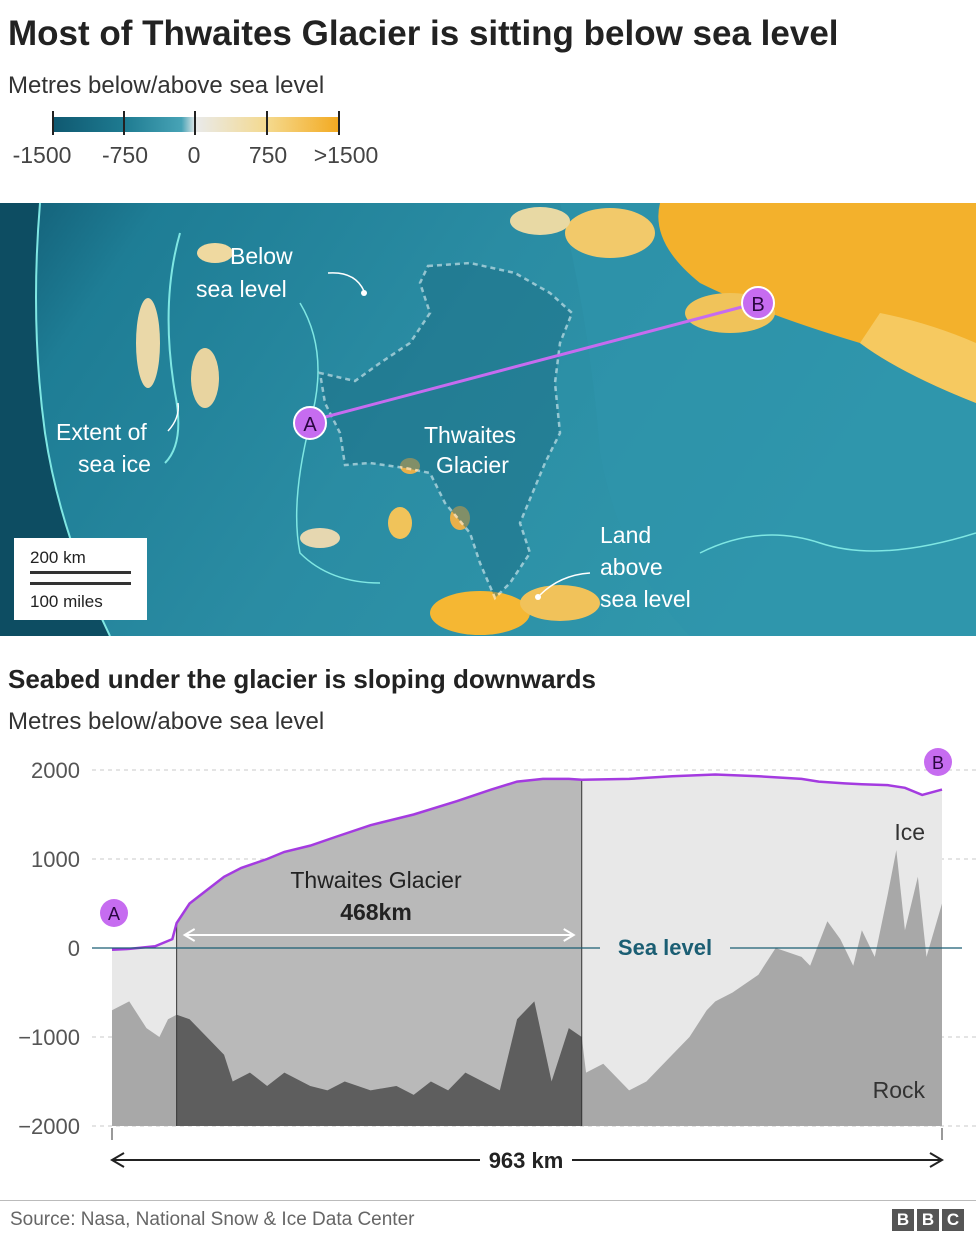 Image resolution: width=976 pixels, height=1242 pixels. Describe the element at coordinates (42, 155) in the screenshot. I see `legend-label: -1500` at that location.